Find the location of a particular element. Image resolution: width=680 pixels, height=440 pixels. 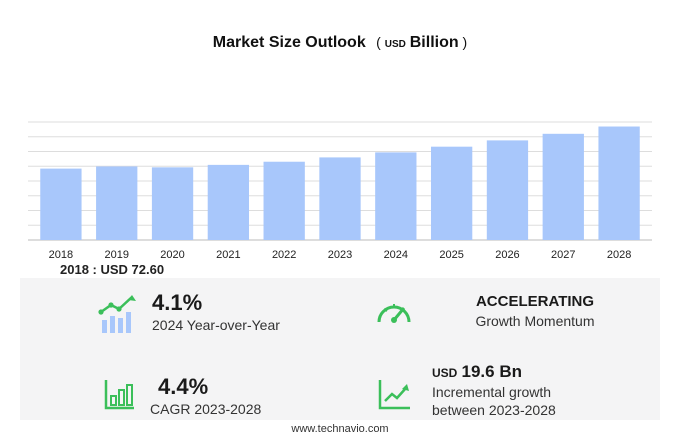

x-tick-2025: 2025 is located at coordinates (451, 255).